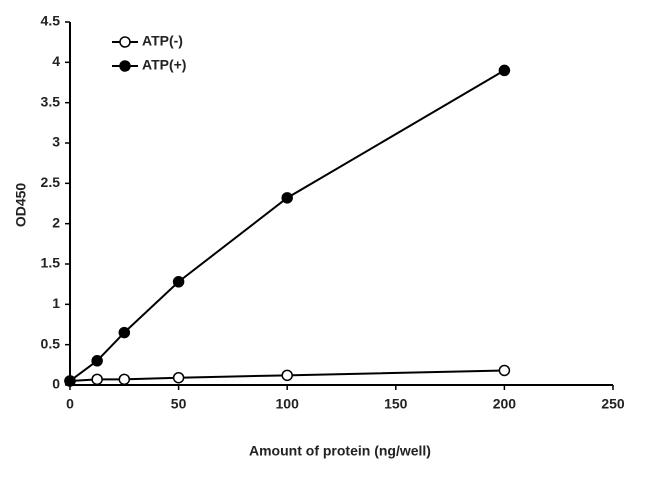 Image resolution: width=650 pixels, height=487 pixels. Describe the element at coordinates (162, 41) in the screenshot. I see `legend-label: ATP(-)` at that location.